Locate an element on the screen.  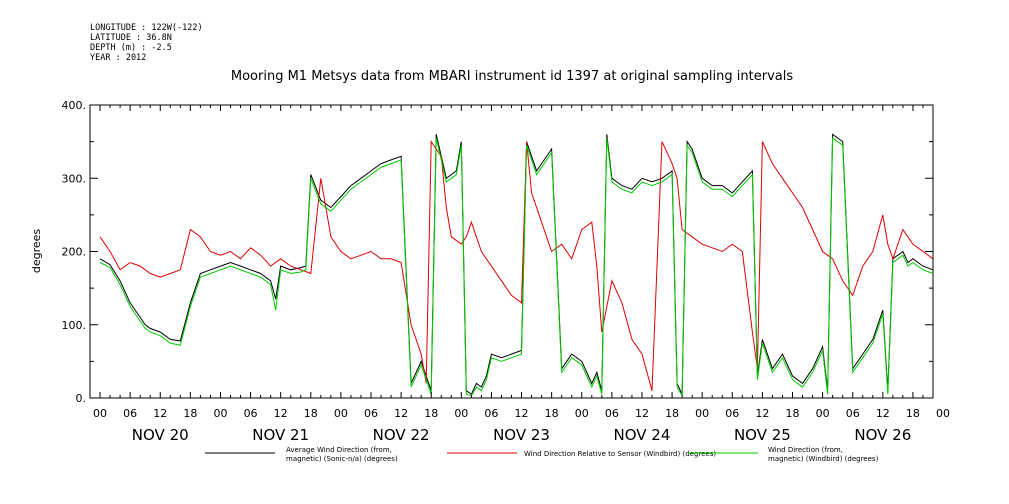
meta-longitude: LONGITUDE : 122W(-122) is located at coordinates (146, 28).